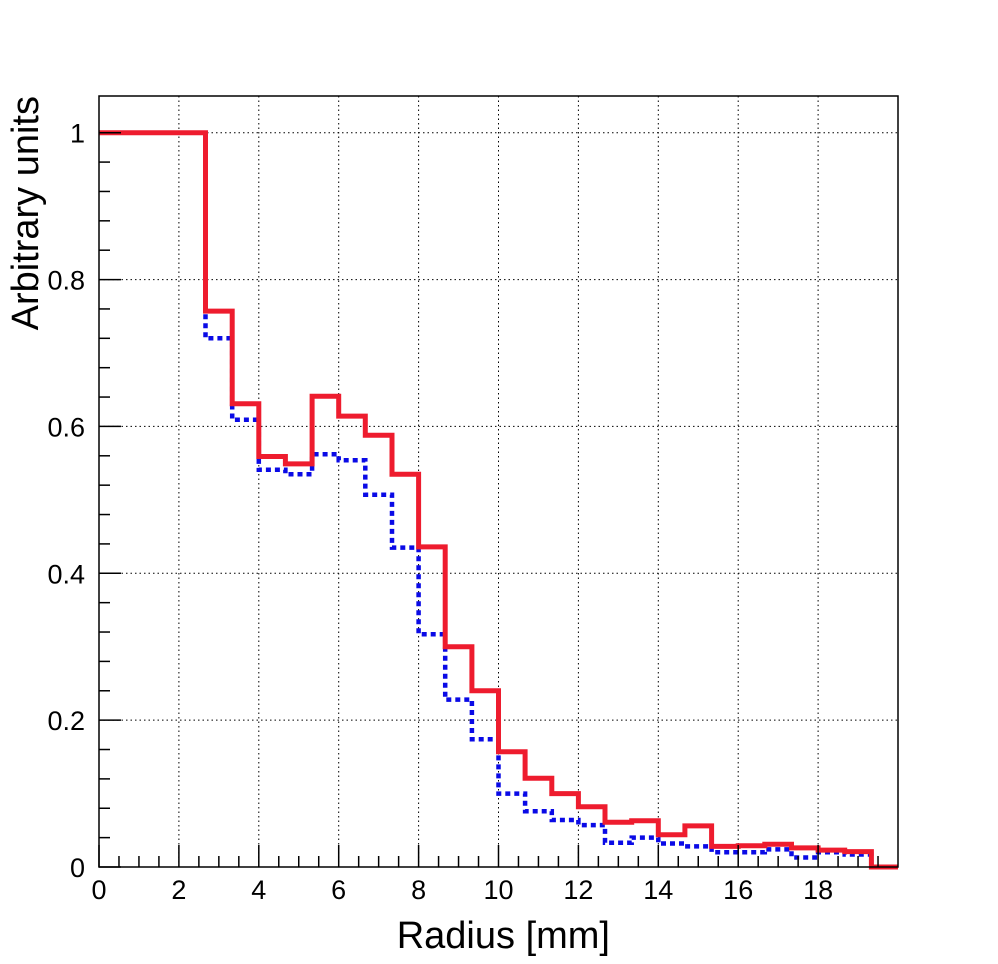 The image size is (998, 964). I want to click on y-tick-label-1: 0.2, so click(66, 721).